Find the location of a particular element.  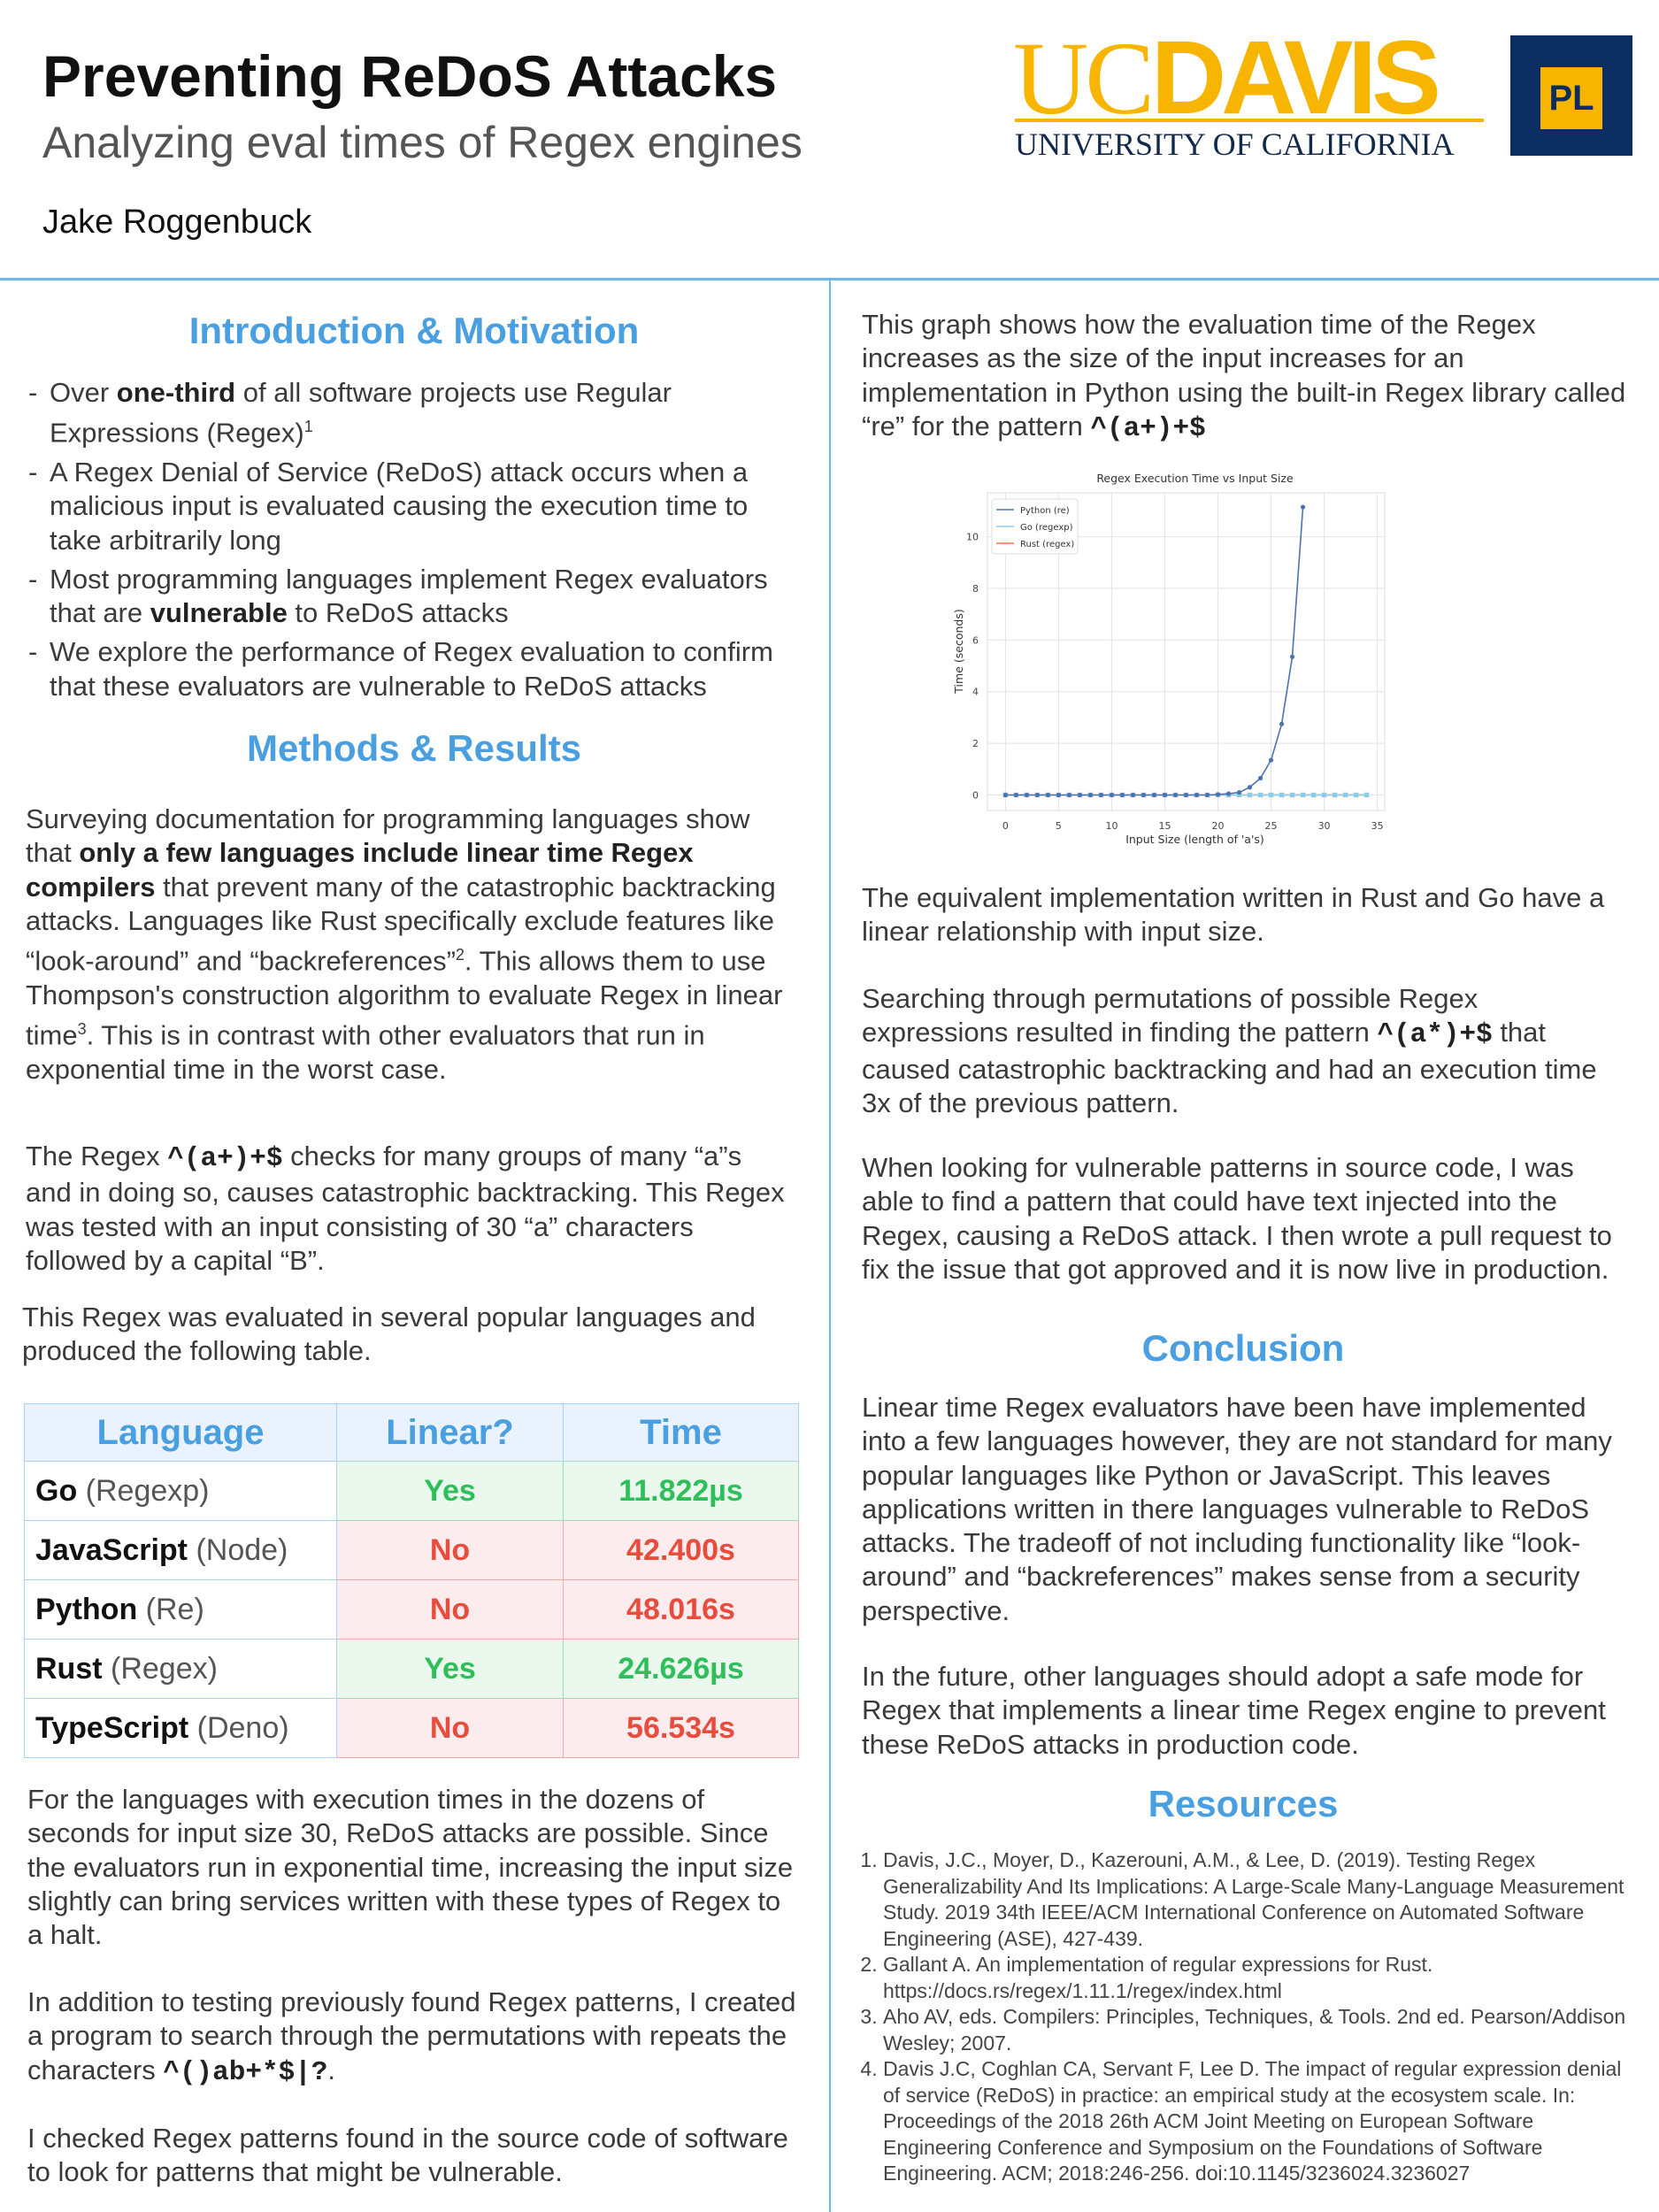

table-row: Go (Regexp) Yes 11.822µs is located at coordinates (412, 1491).